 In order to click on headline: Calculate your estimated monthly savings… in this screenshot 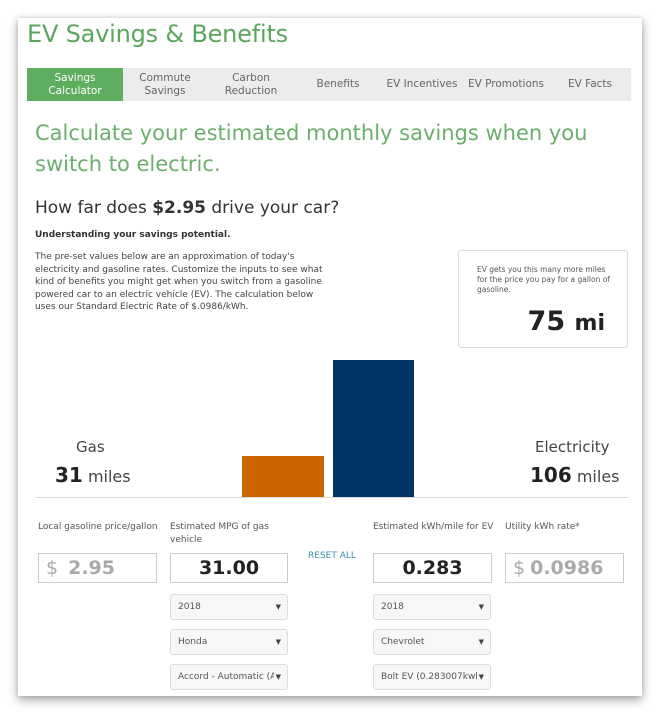, I will do `click(311, 148)`.